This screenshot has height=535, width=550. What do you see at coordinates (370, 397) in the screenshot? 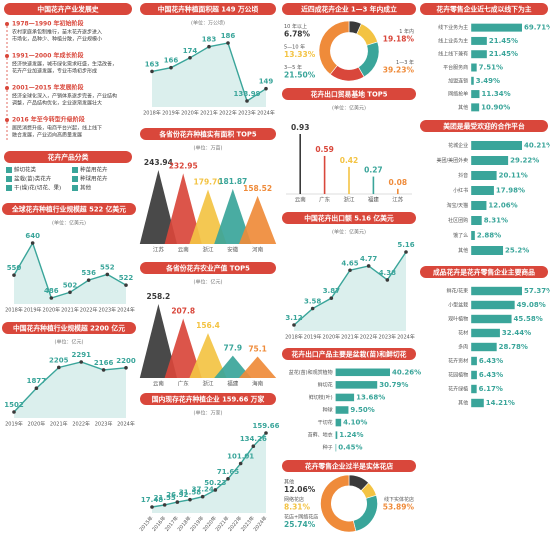
I see `value-label: 13.68%` at bounding box center [370, 397].